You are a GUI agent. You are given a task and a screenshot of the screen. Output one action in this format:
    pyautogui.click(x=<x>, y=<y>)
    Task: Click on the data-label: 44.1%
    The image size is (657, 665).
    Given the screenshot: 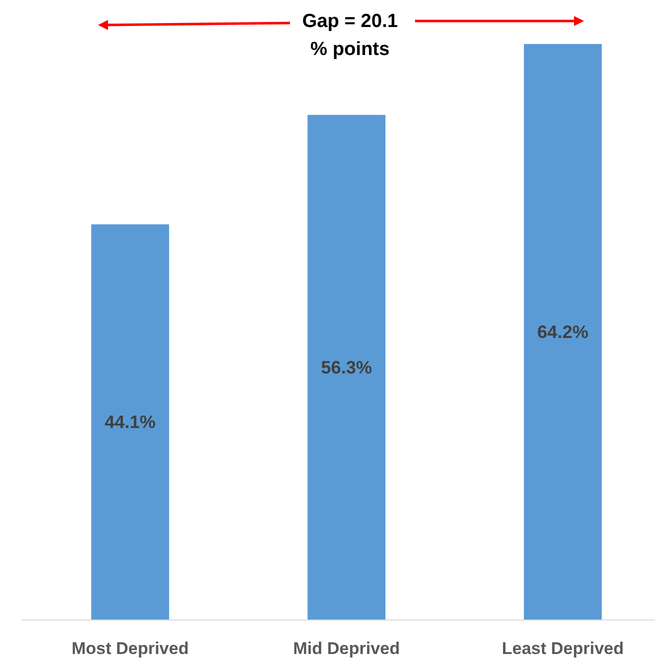 What is the action you would take?
    pyautogui.click(x=130, y=422)
    